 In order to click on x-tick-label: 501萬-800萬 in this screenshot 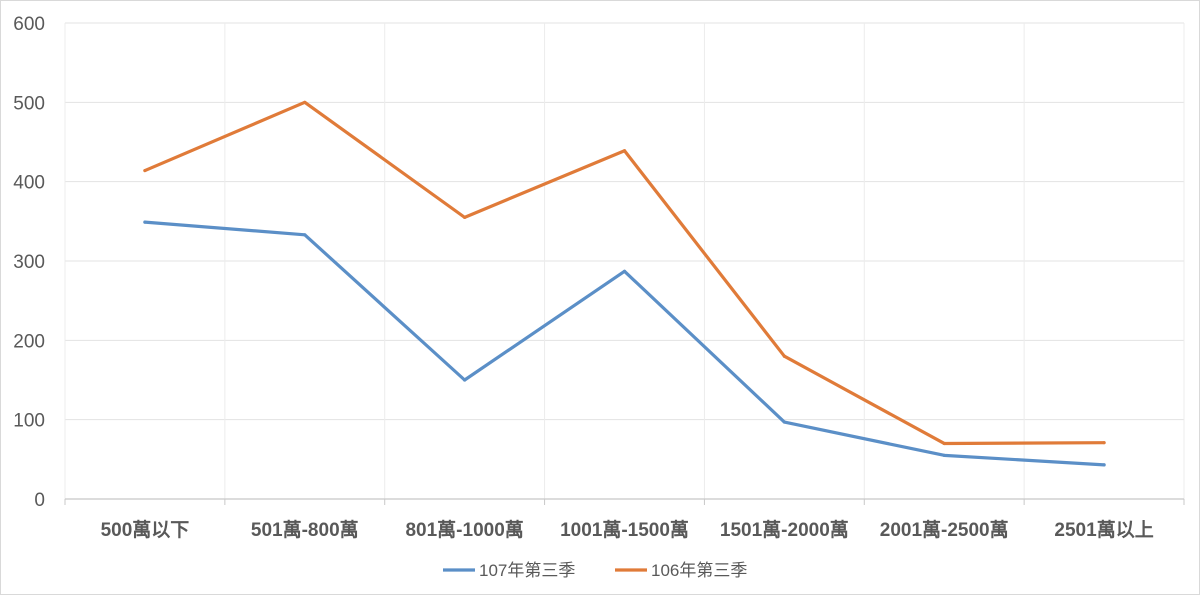, I will do `click(305, 530)`.